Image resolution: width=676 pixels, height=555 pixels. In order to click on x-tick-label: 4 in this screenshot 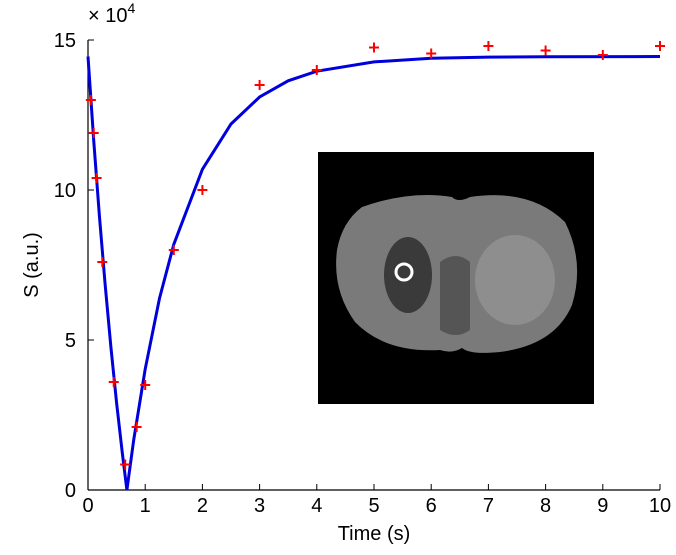, I will do `click(316, 506)`.